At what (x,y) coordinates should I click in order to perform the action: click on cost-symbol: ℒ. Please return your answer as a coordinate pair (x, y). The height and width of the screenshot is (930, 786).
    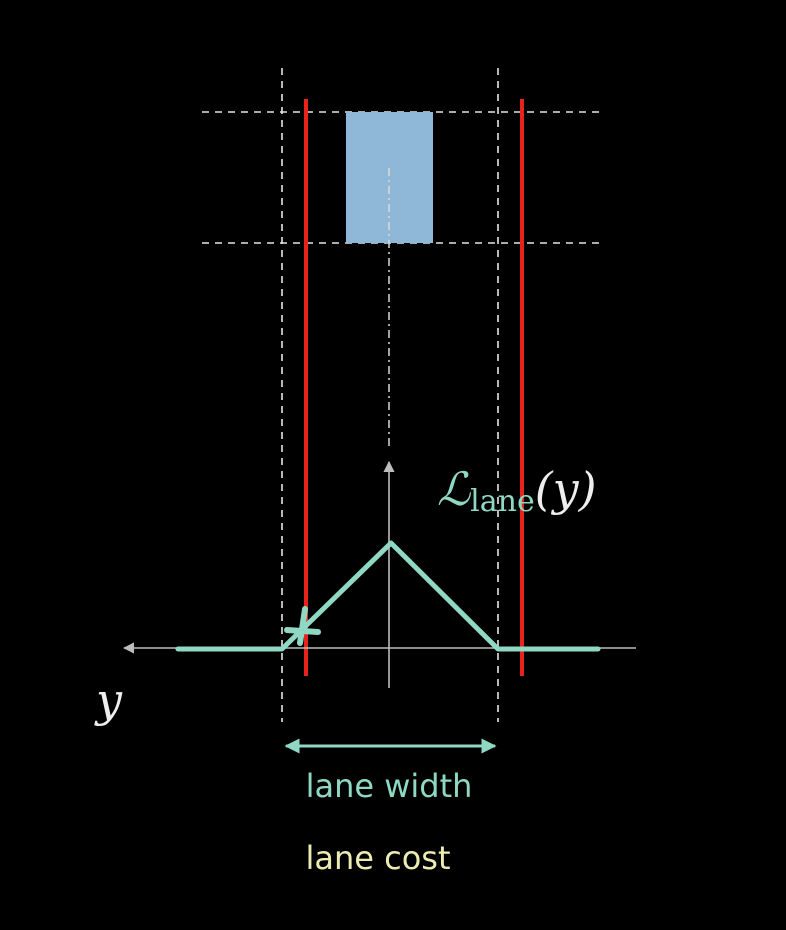
    Looking at the image, I should click on (454, 489).